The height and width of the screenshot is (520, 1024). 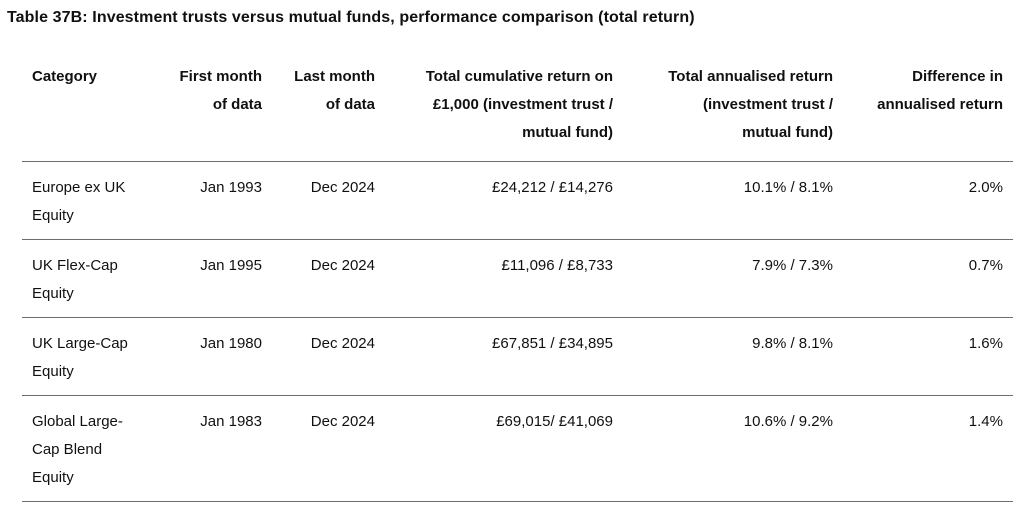 What do you see at coordinates (219, 200) in the screenshot?
I see `cell-first-month: Jan 1993` at bounding box center [219, 200].